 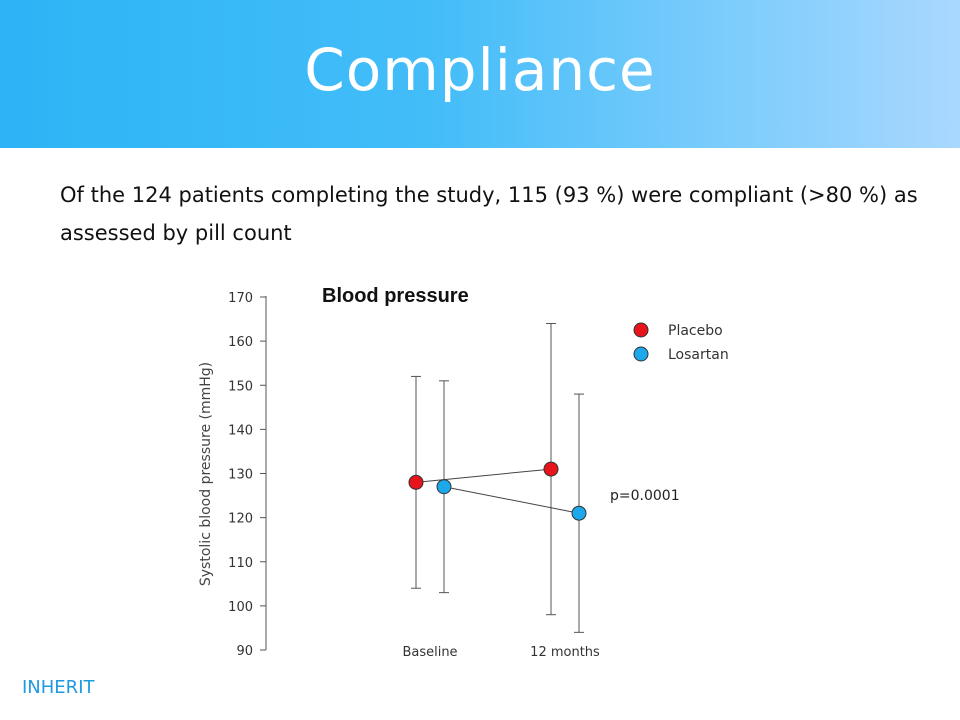 I want to click on x-tick-label: Baseline, so click(x=429, y=652).